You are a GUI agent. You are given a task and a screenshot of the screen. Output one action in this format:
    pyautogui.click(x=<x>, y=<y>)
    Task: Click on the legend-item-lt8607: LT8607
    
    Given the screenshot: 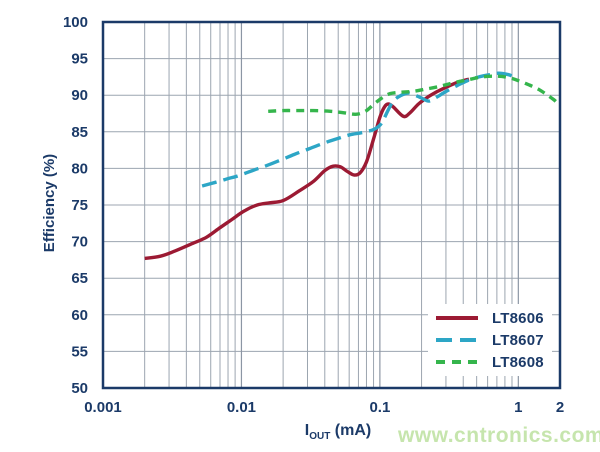 What is the action you would take?
    pyautogui.click(x=493, y=340)
    